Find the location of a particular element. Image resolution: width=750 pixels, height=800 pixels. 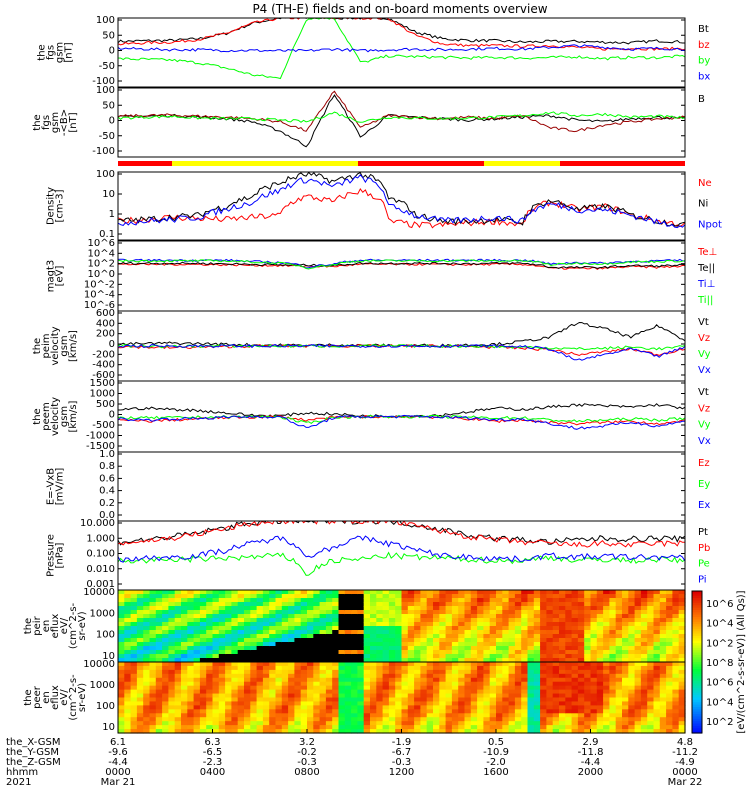

series-line-Bt is located at coordinates (401, 31).